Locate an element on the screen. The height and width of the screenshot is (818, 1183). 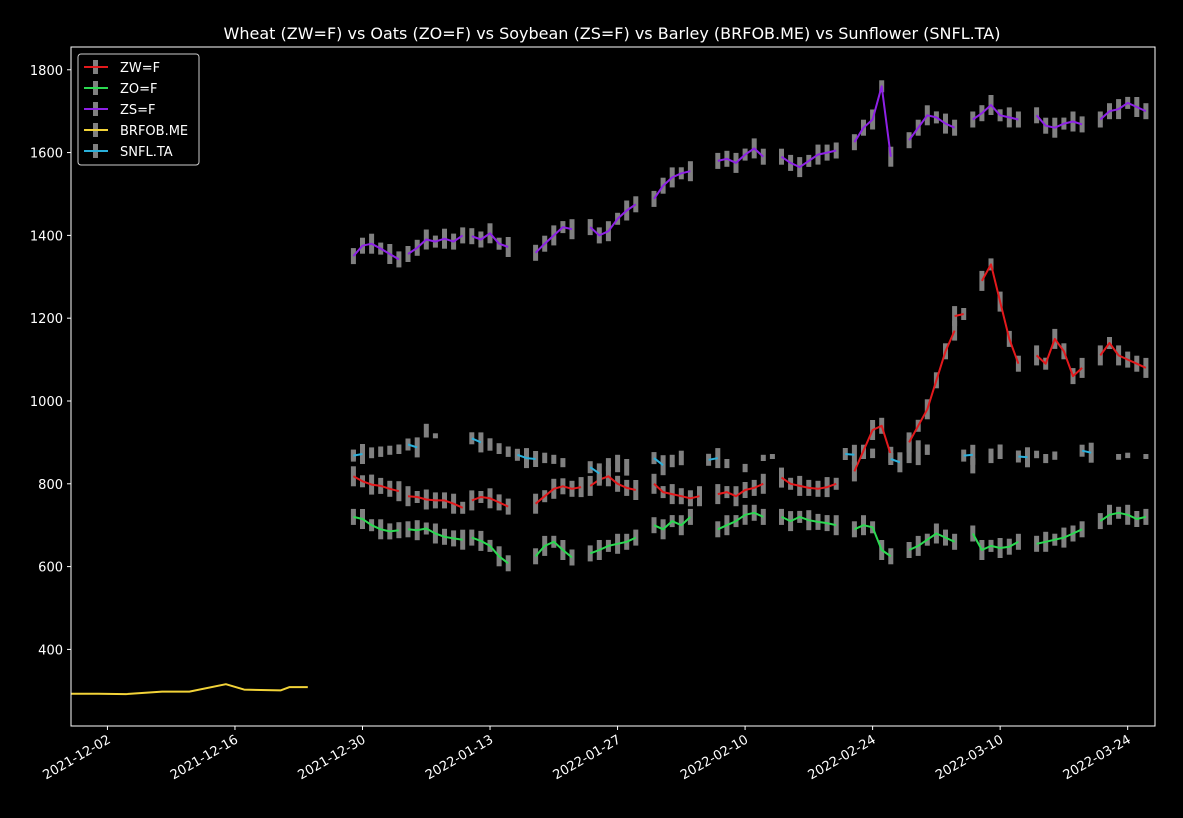
legend-label: ZO=F is located at coordinates (139, 89).